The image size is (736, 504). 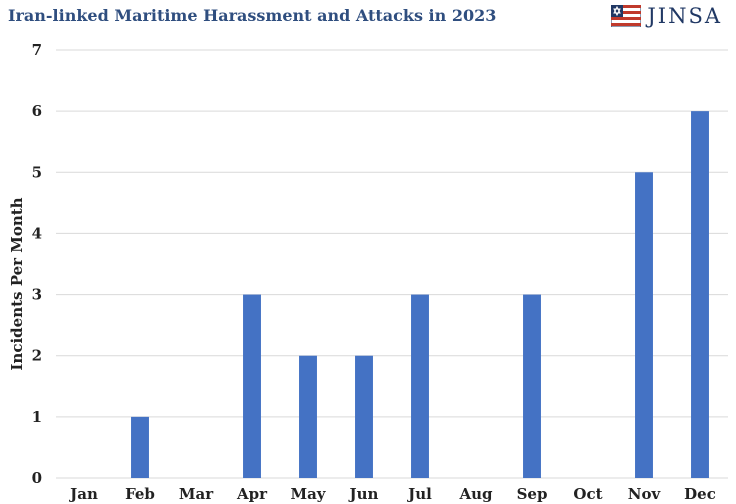 I want to click on bar-nov, so click(x=644, y=325).